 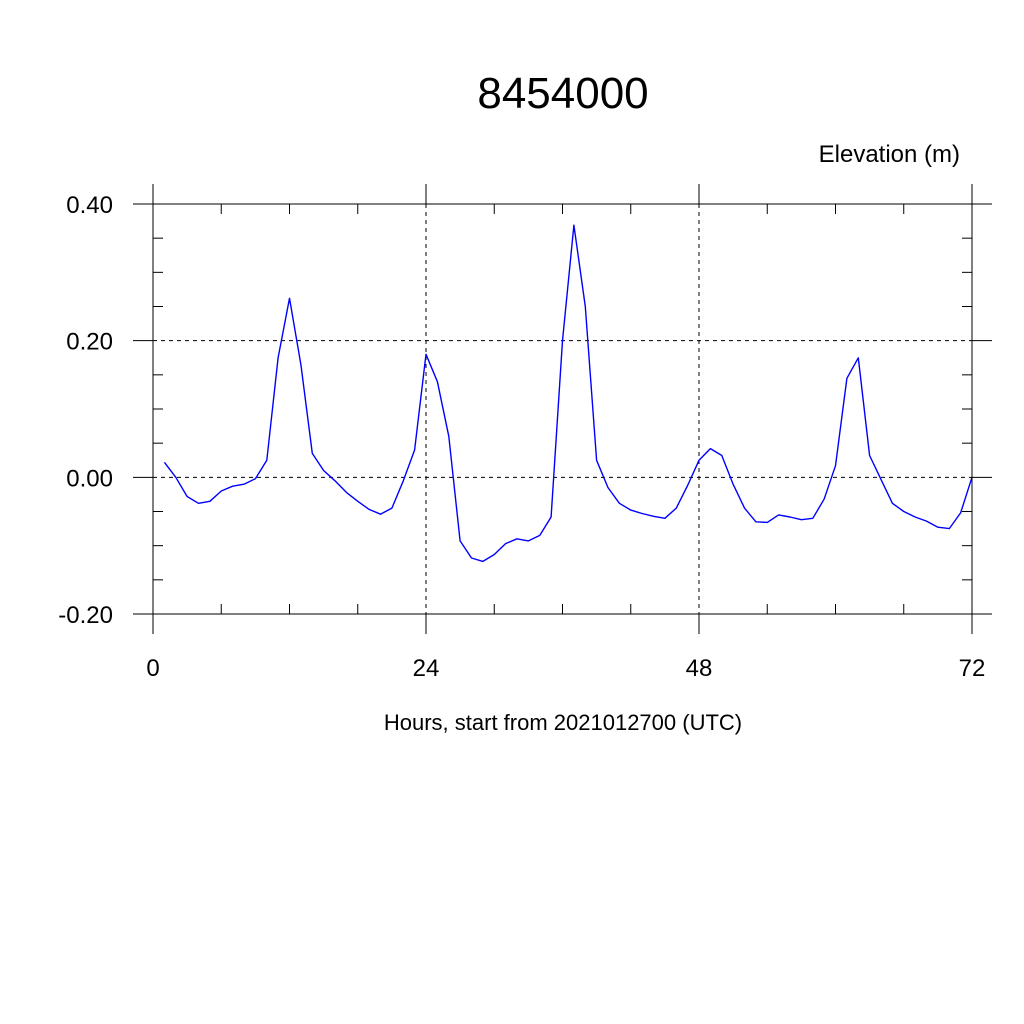 What do you see at coordinates (152, 668) in the screenshot?
I see `x-tick-label: 0` at bounding box center [152, 668].